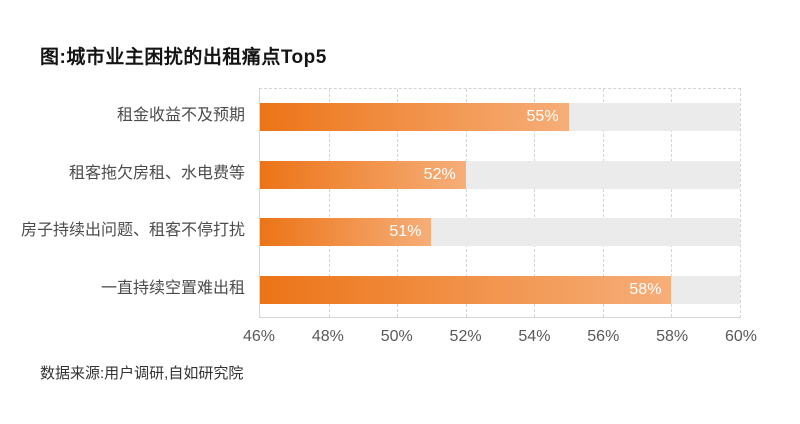 The image size is (800, 424). What do you see at coordinates (500, 174) in the screenshot?
I see `bar-track: 52%` at bounding box center [500, 174].